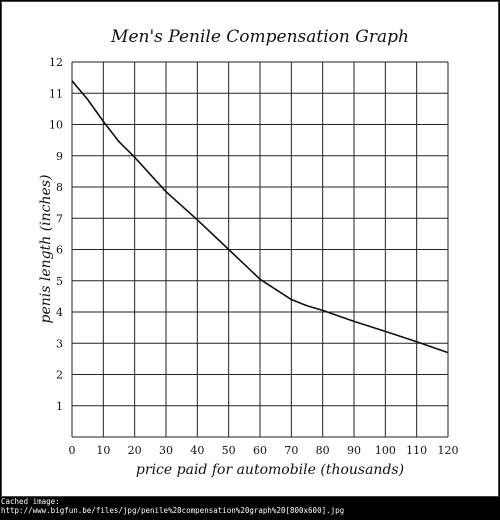 This screenshot has width=500, height=520. Describe the element at coordinates (30, 501) in the screenshot. I see `footer-caption: Cached image:` at that location.